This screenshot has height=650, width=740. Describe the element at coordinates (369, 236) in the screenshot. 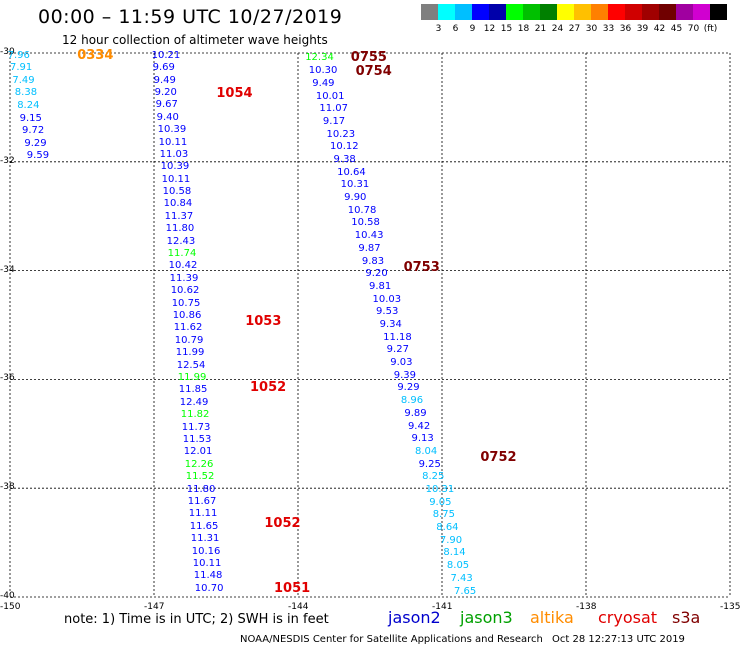

I see `wave-height-value: 10.43` at that location.